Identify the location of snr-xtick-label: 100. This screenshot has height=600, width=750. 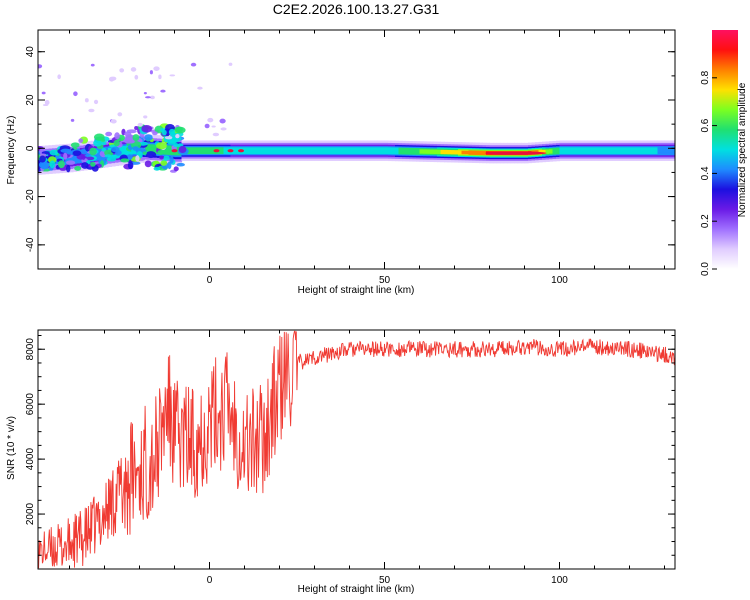
(559, 580).